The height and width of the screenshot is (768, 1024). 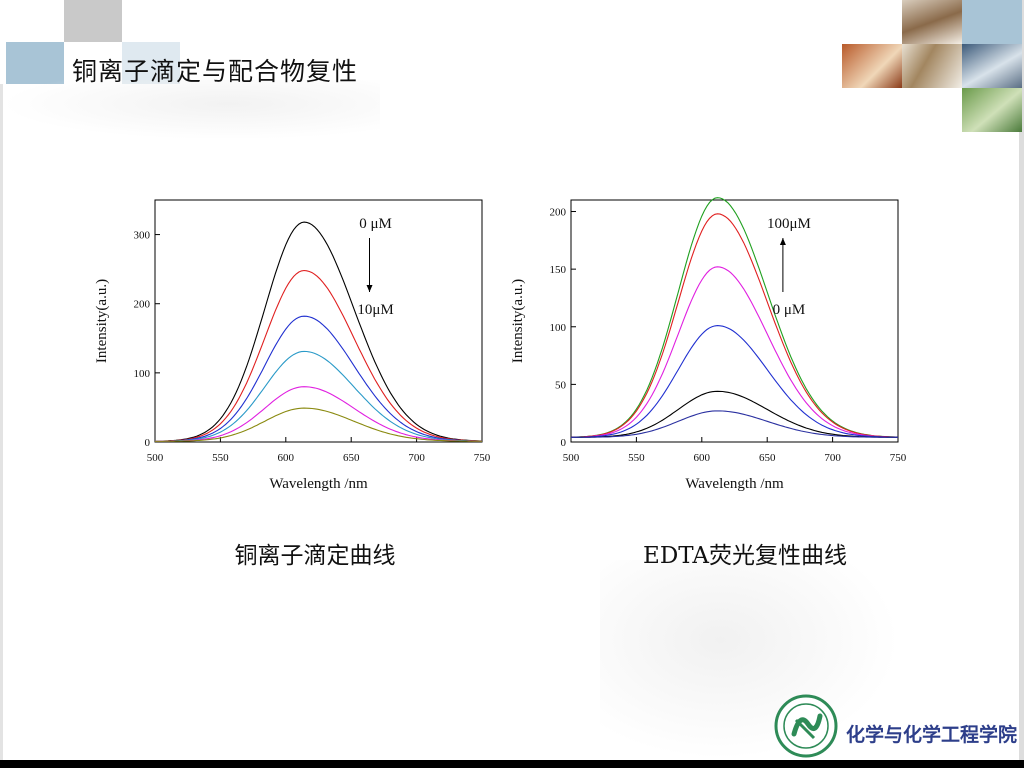 What do you see at coordinates (745, 556) in the screenshot?
I see `caption-right: EDTA荧光复性曲线` at bounding box center [745, 556].